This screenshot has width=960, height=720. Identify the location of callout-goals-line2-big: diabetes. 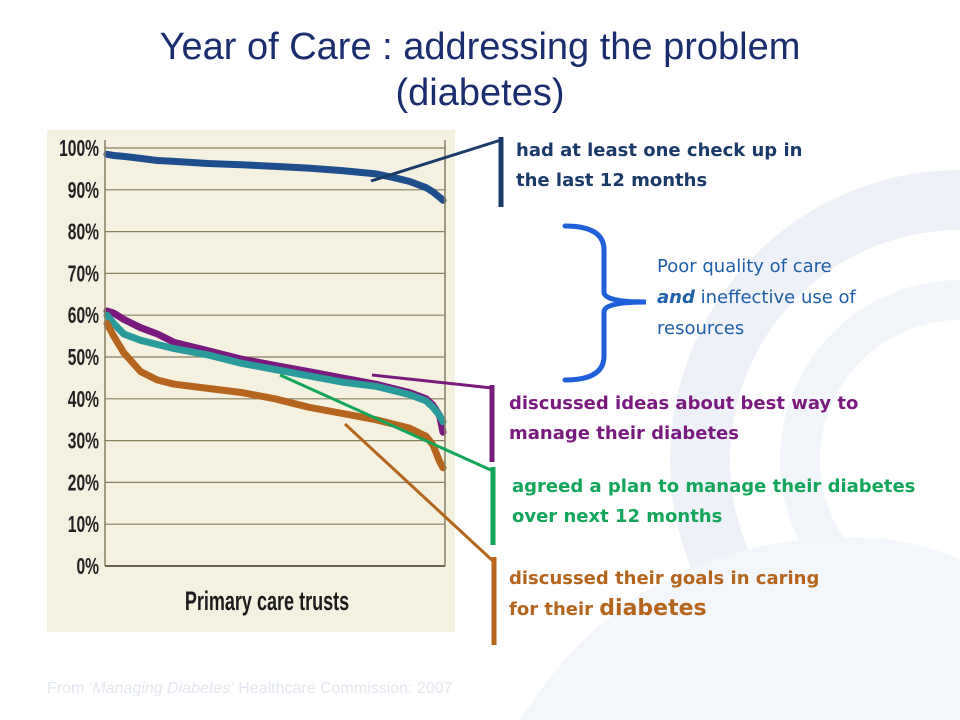
(653, 608).